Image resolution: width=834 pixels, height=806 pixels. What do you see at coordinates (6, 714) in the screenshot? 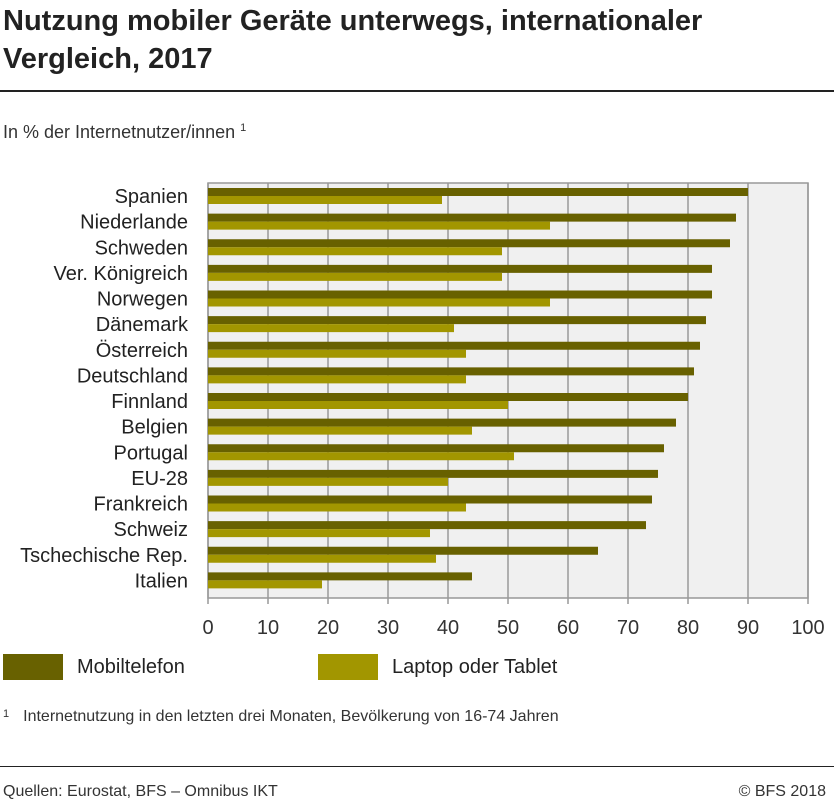
I see `footnote-marker: 1` at bounding box center [6, 714].